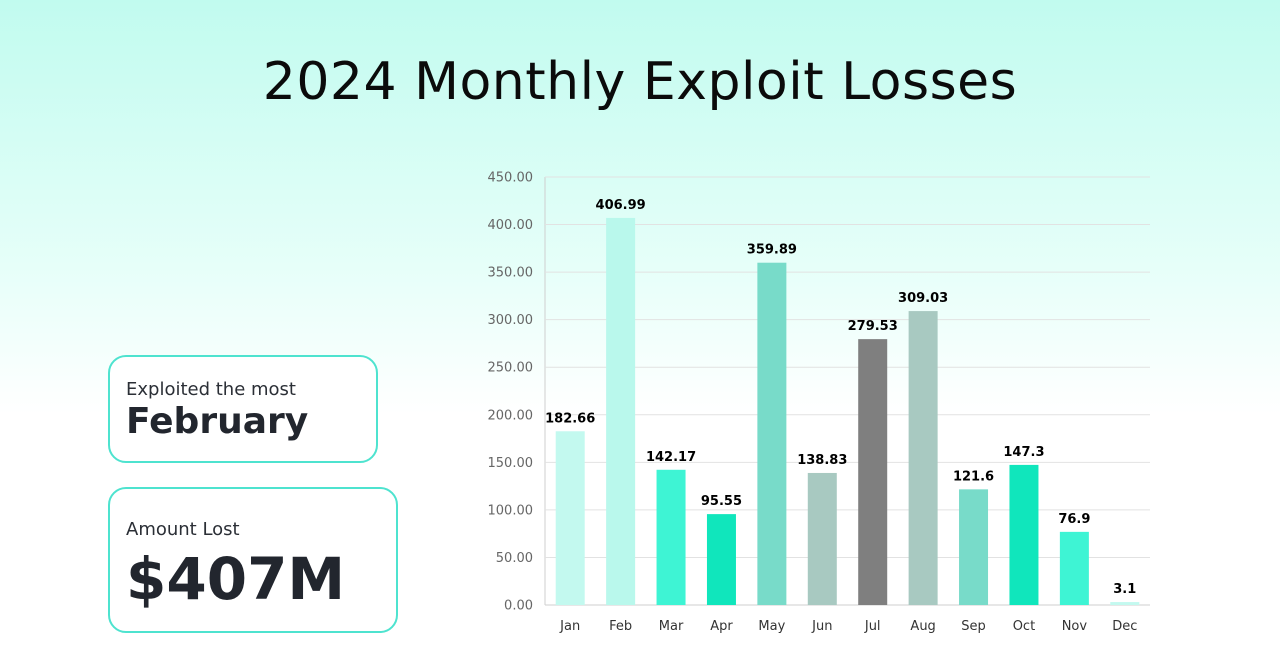 This screenshot has width=1280, height=667. Describe the element at coordinates (923, 298) in the screenshot. I see `data-label-aug: 309.03` at that location.